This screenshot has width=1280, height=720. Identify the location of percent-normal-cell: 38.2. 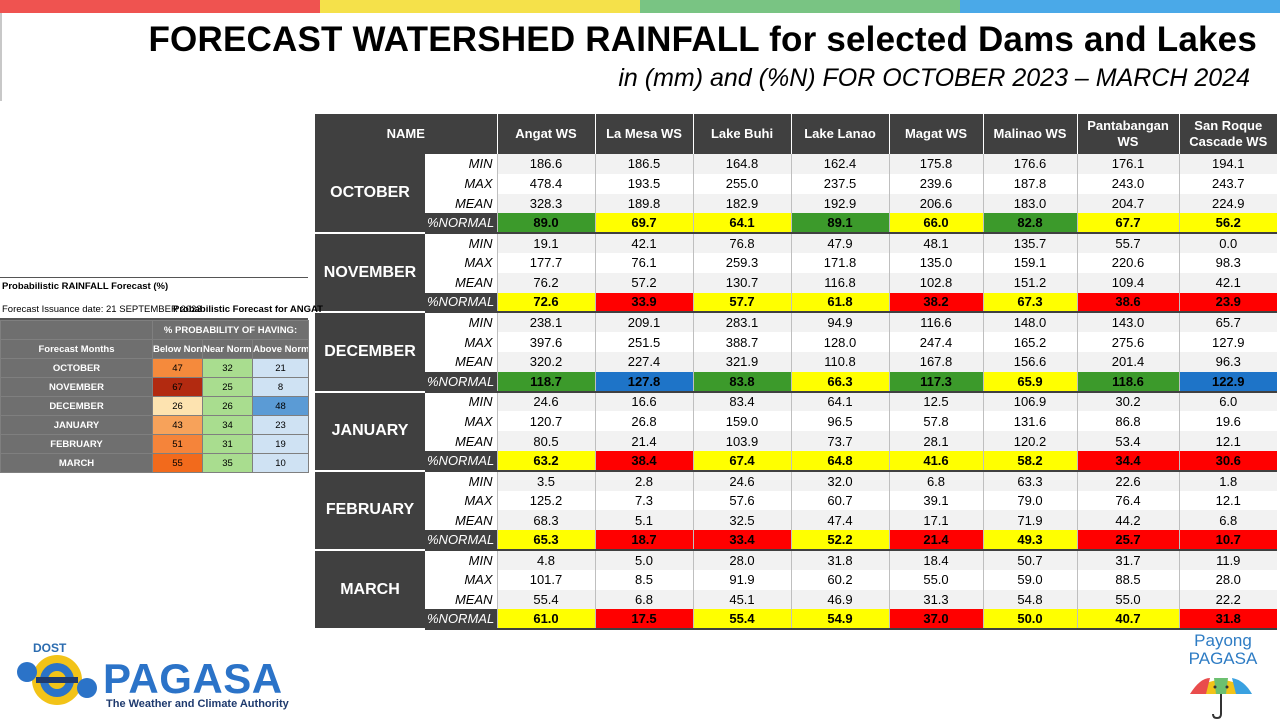
(935, 303).